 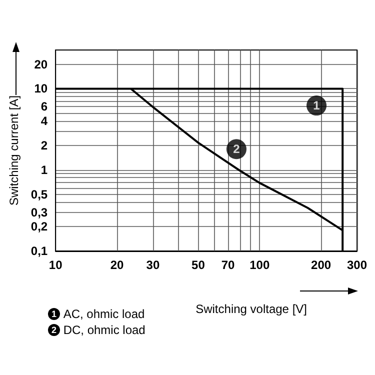 What do you see at coordinates (44, 145) in the screenshot?
I see `y-tick-label: 2` at bounding box center [44, 145].